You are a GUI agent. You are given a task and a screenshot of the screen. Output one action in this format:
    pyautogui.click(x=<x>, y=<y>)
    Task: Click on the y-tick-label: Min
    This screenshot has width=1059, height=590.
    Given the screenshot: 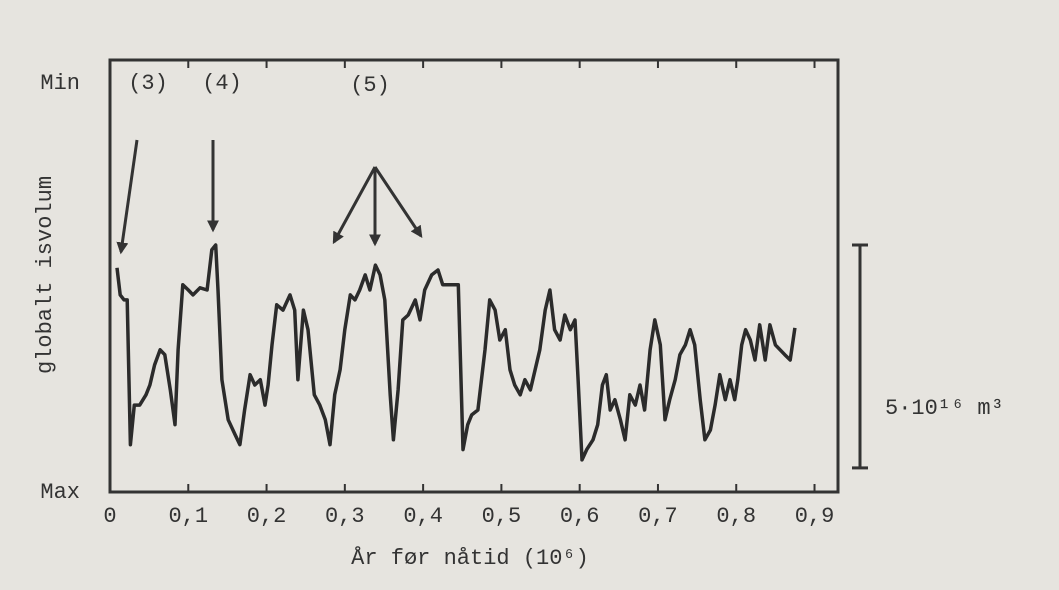 What is the action you would take?
    pyautogui.click(x=60, y=83)
    